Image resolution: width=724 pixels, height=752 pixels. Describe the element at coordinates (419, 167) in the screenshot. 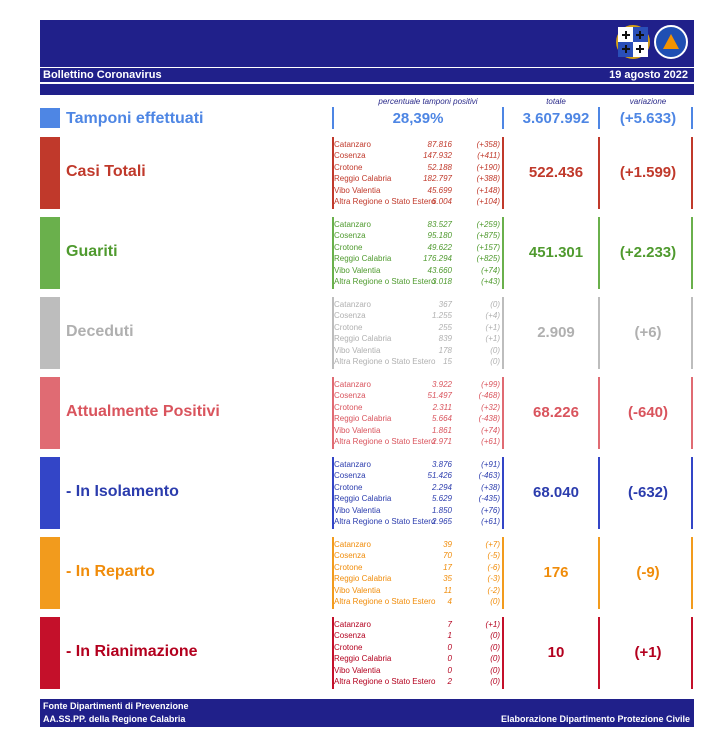

I see `list-item: Crotone 52.188 (+190)` at that location.